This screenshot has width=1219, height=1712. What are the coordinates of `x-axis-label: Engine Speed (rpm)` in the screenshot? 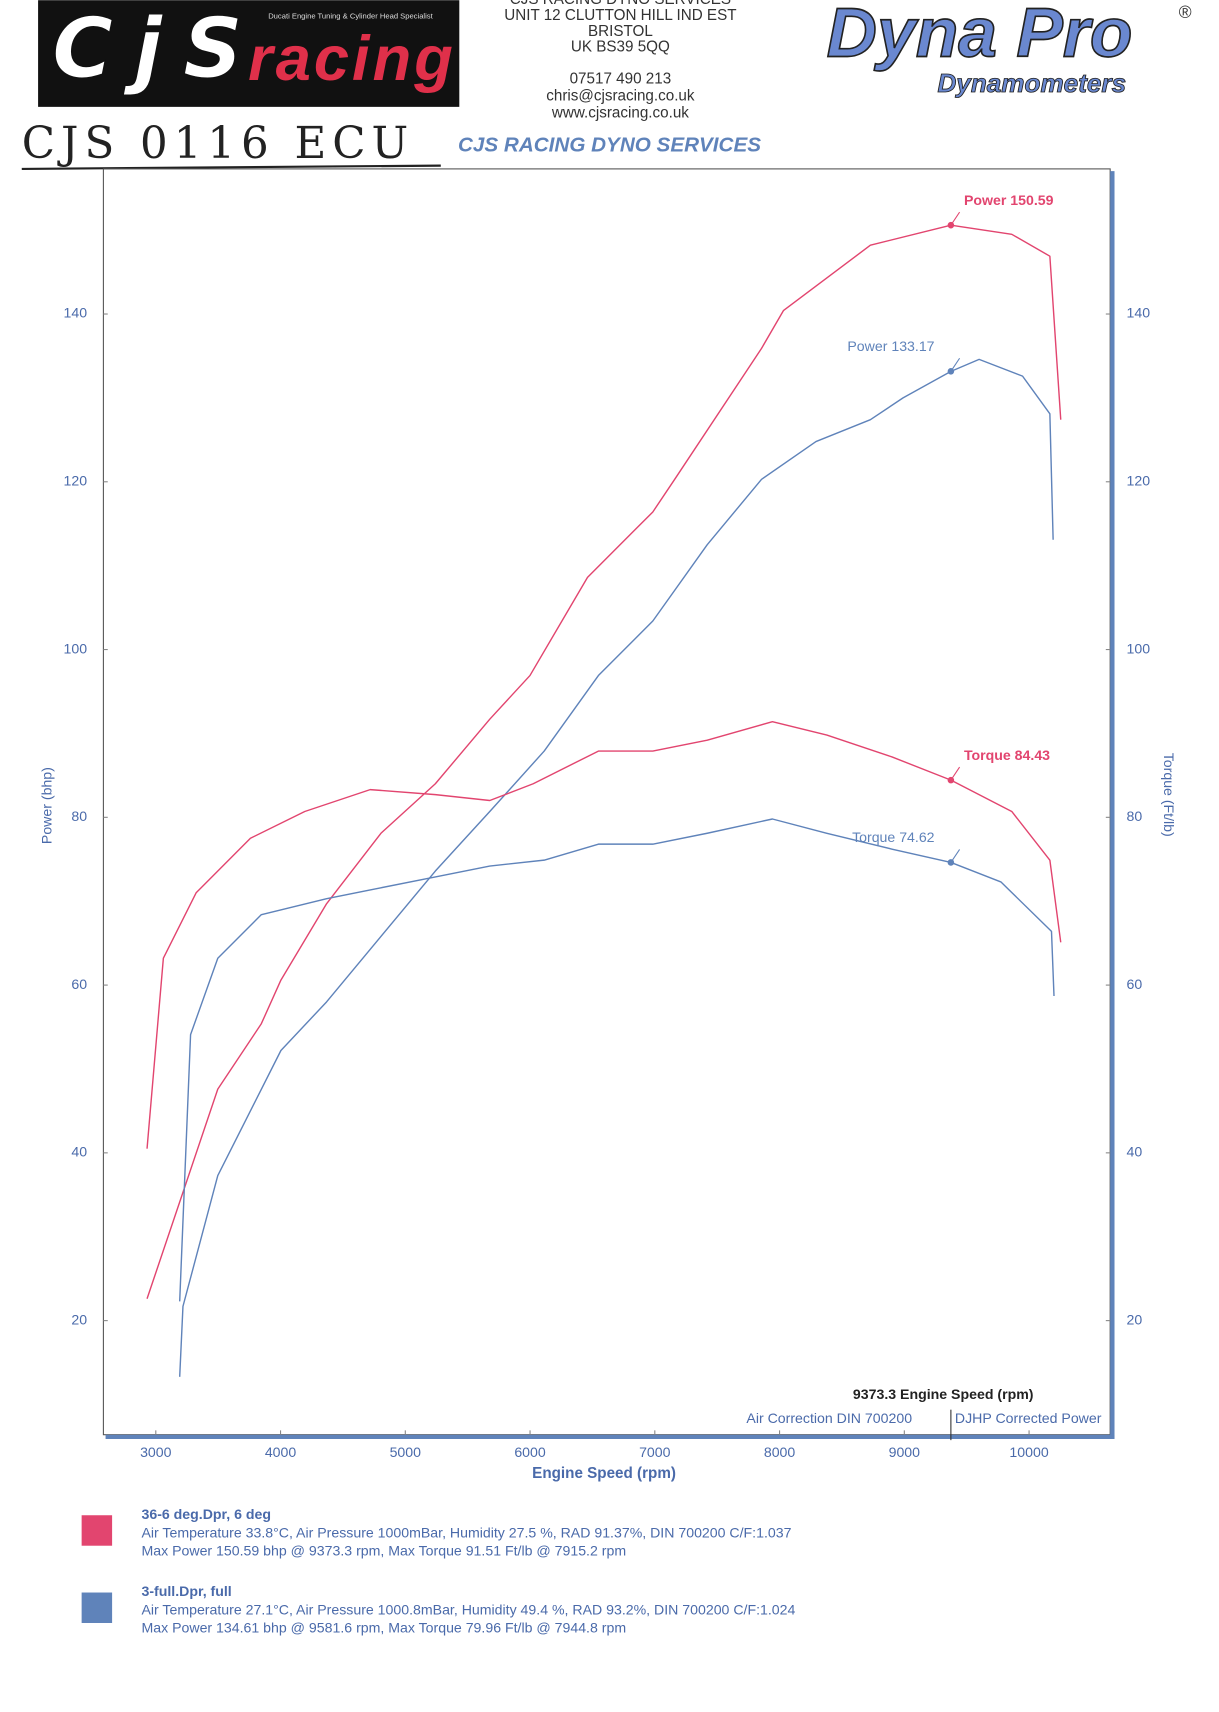 It's located at (604, 1473).